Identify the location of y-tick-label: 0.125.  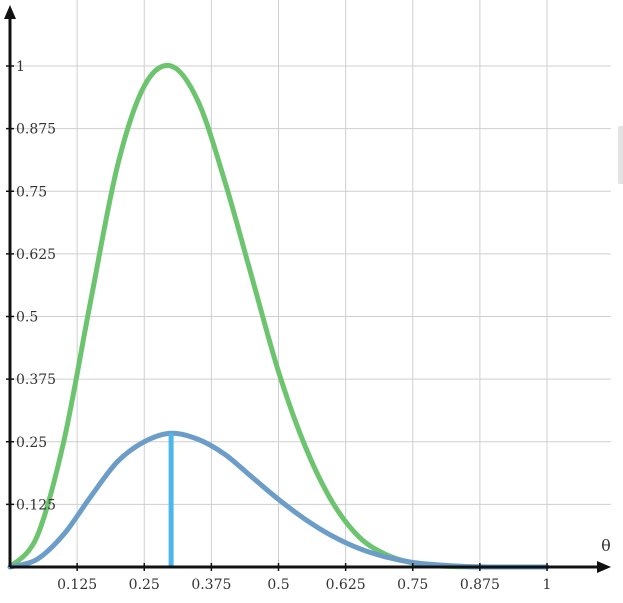
(36, 505).